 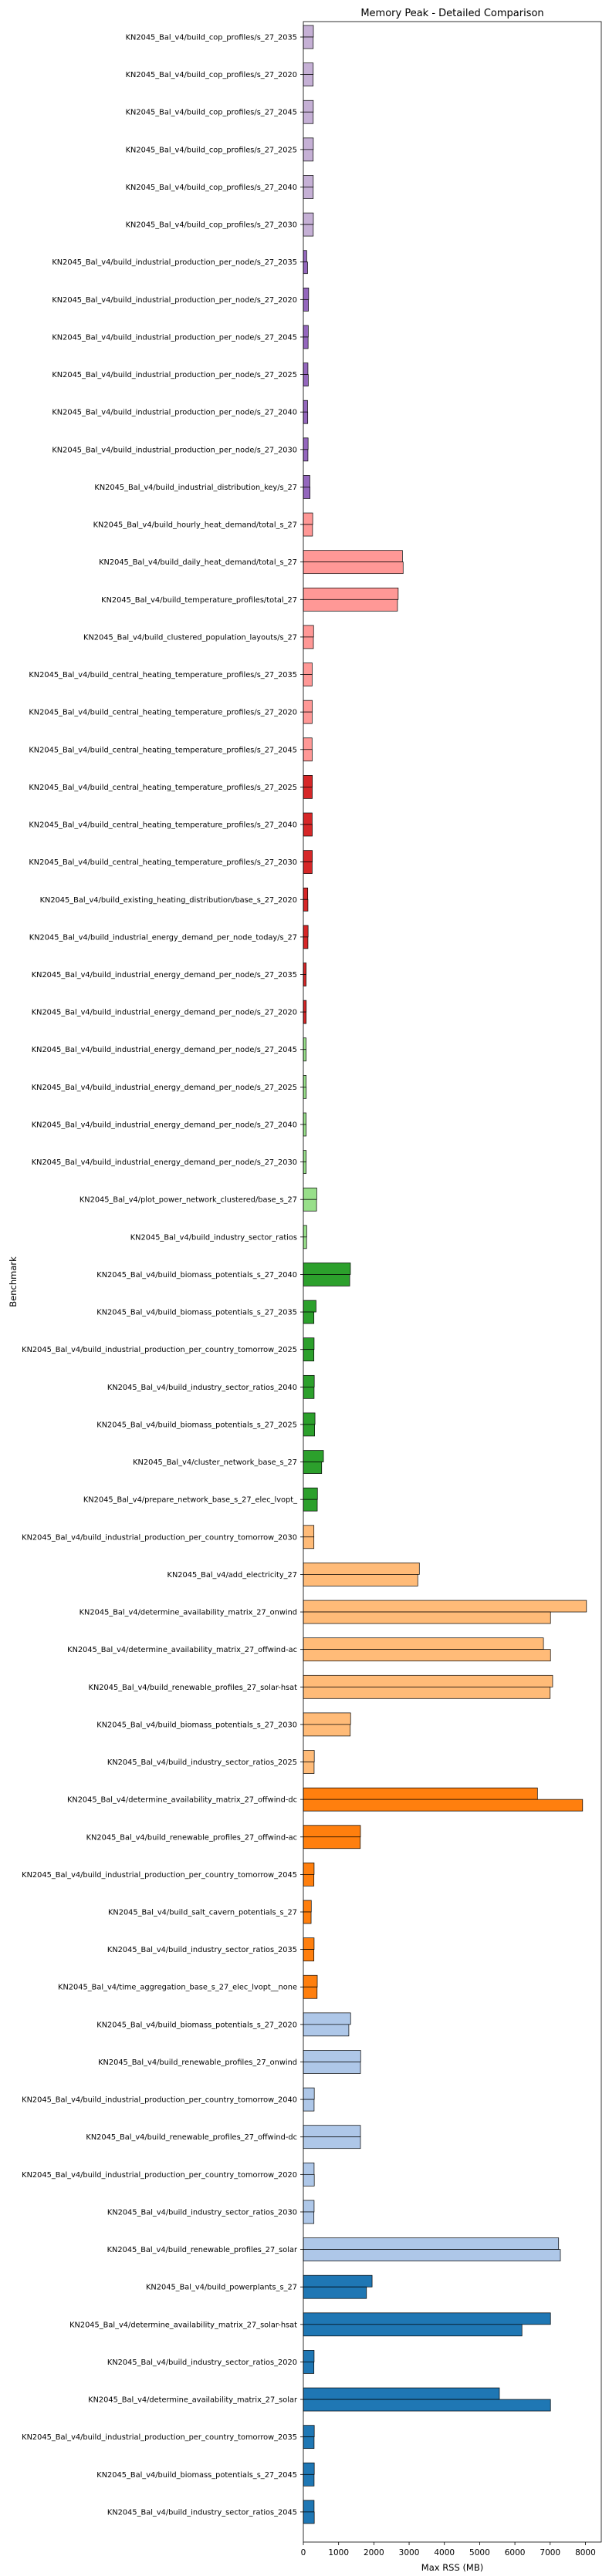 I want to click on x-tick-label: 8000, so click(x=586, y=2552).